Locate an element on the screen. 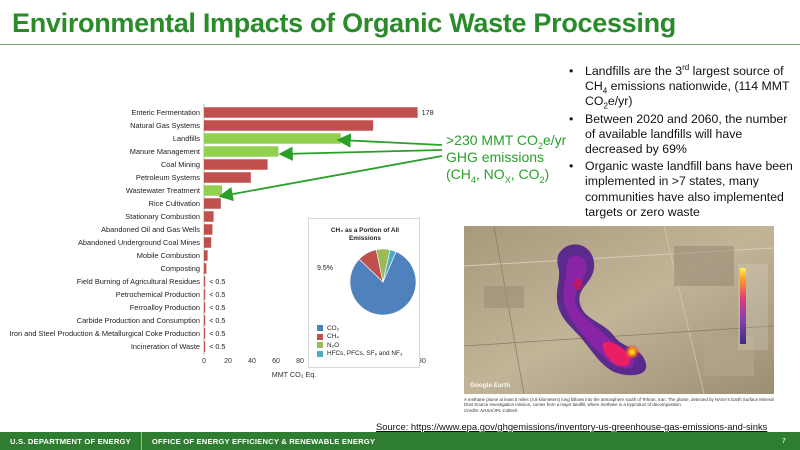 Image resolution: width=800 pixels, height=450 pixels. callout-line3: (CH4, NOX, CO2) is located at coordinates (498, 175).